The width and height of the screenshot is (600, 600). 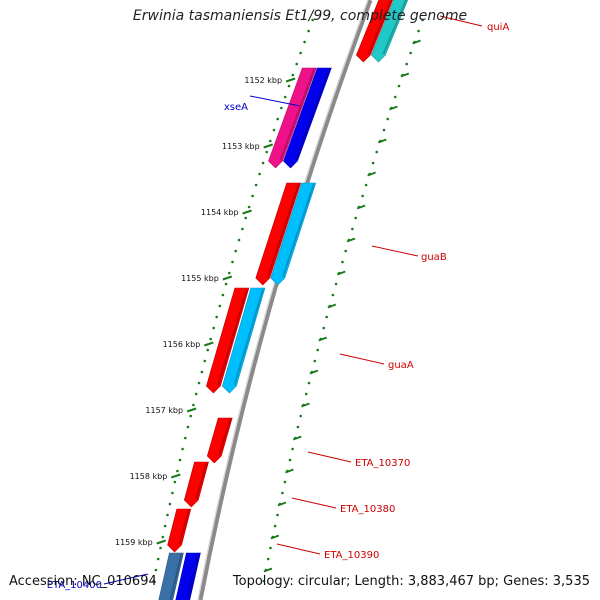 I want to click on accession-text: Accession: NC_010694, so click(x=83, y=581).